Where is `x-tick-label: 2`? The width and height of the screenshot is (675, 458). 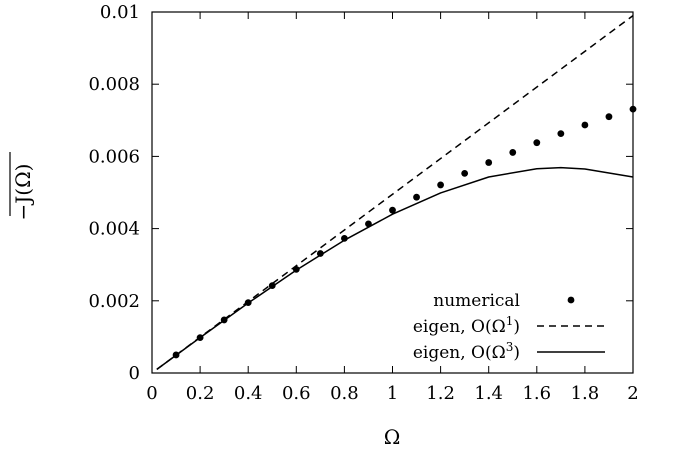 x-tick-label: 2 is located at coordinates (632, 393).